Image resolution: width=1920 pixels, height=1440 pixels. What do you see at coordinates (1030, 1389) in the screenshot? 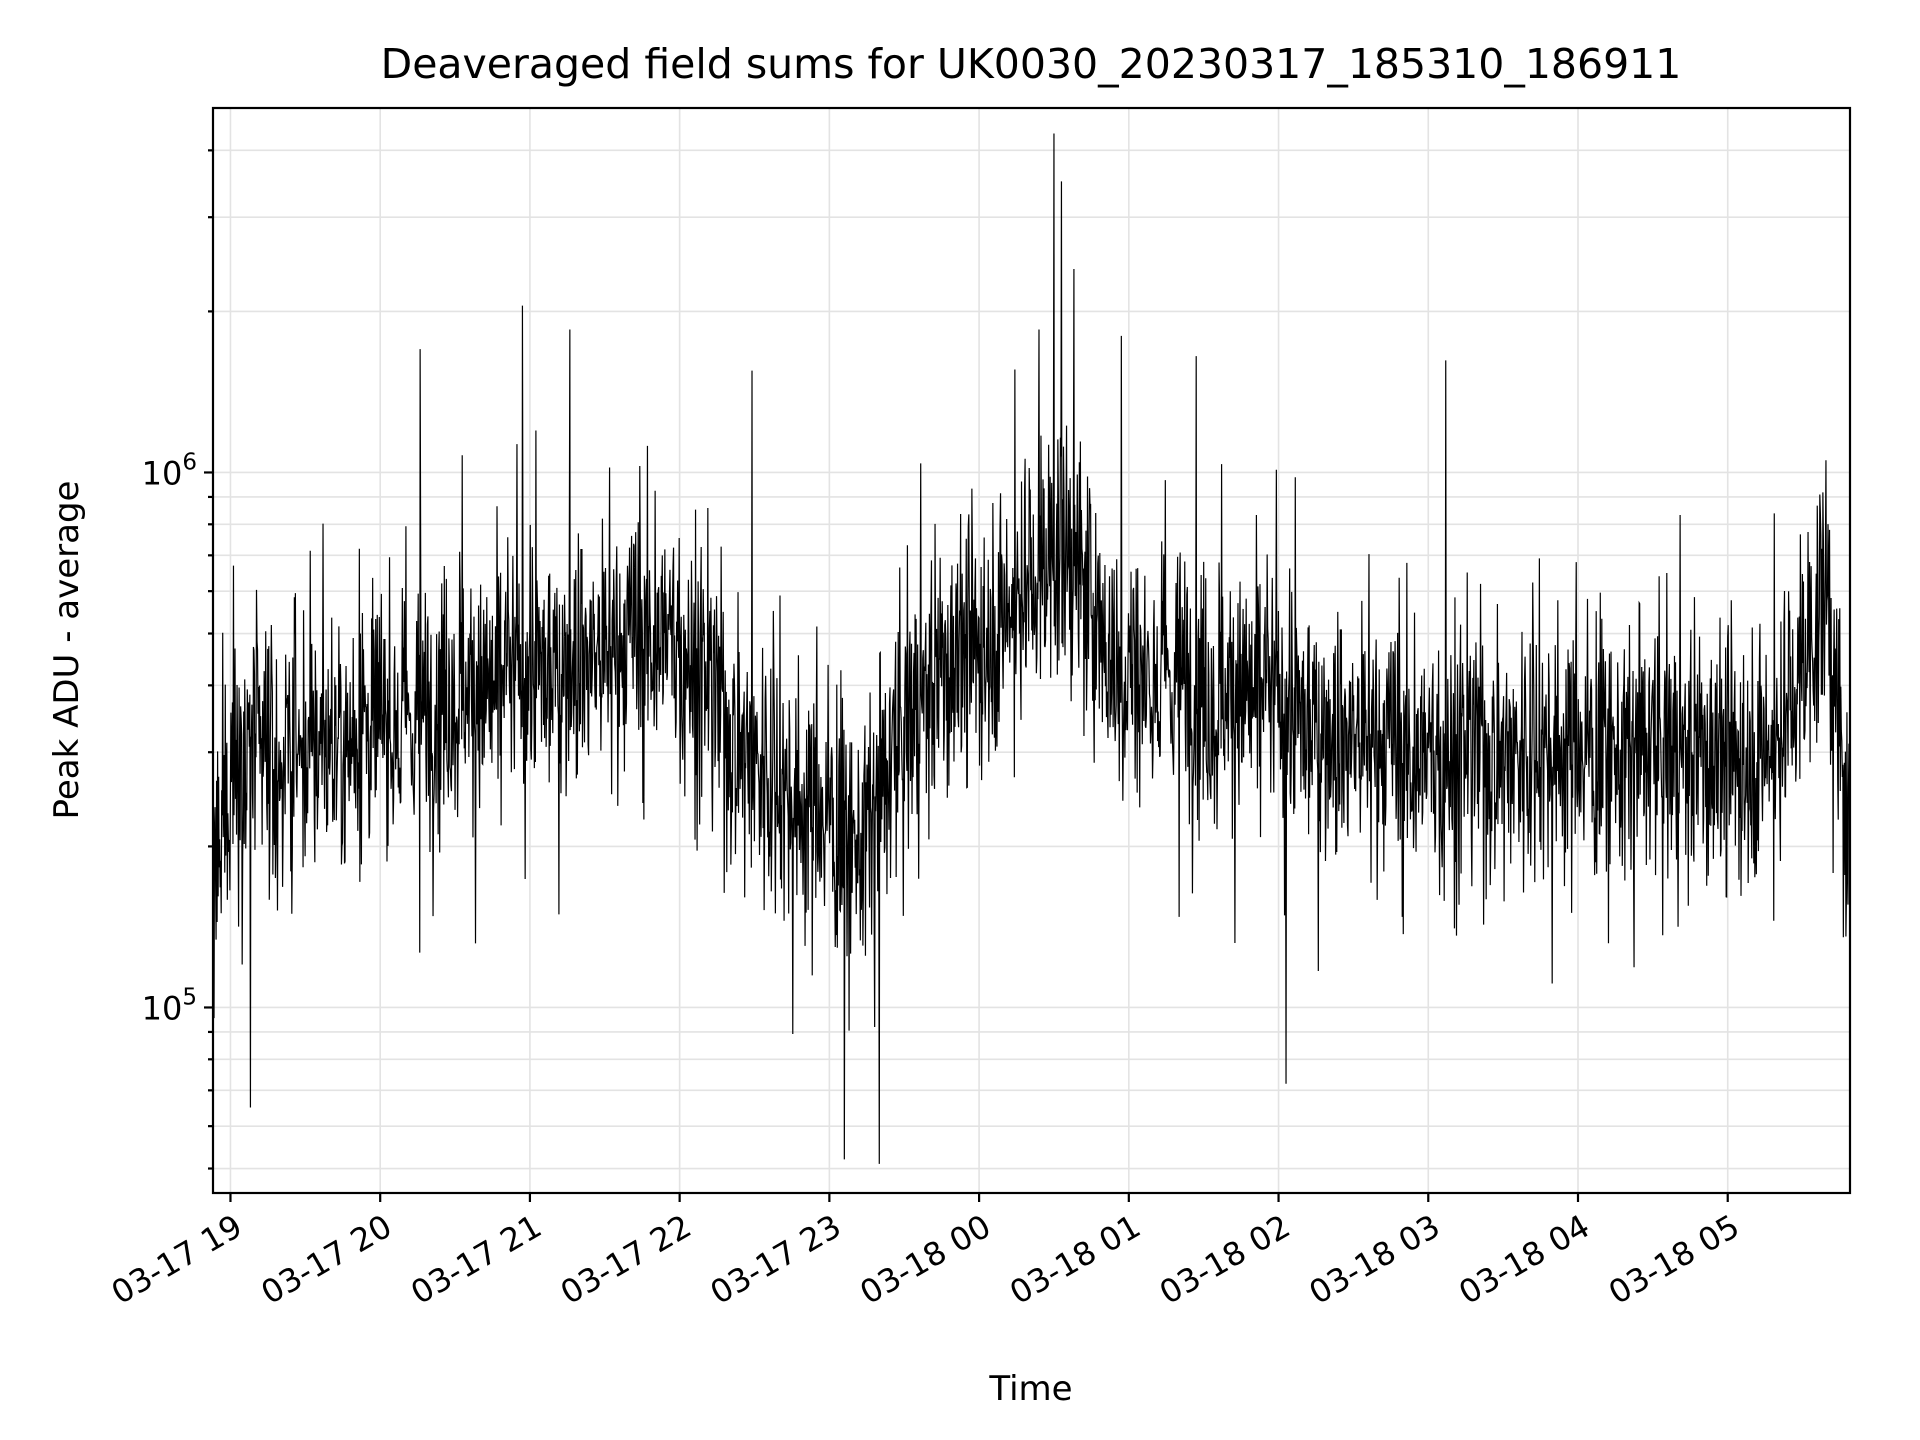
I see `x-axis-label: Time` at bounding box center [1030, 1389].